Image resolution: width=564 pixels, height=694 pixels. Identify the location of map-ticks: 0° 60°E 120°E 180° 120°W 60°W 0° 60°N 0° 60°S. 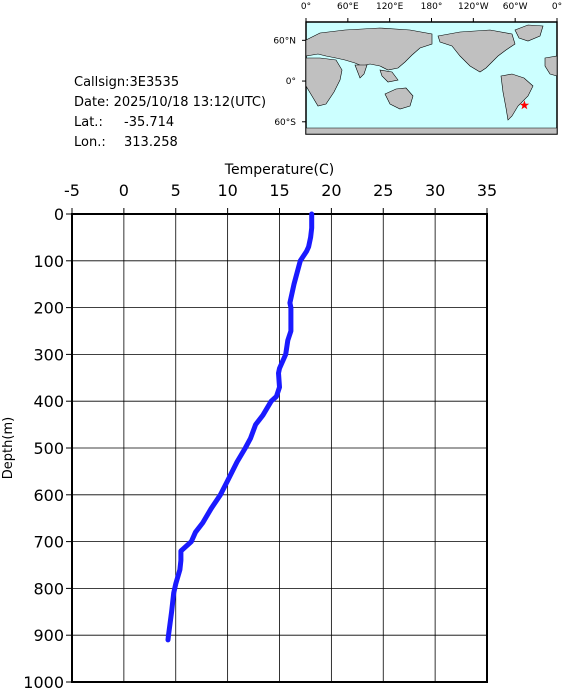
(417, 65).